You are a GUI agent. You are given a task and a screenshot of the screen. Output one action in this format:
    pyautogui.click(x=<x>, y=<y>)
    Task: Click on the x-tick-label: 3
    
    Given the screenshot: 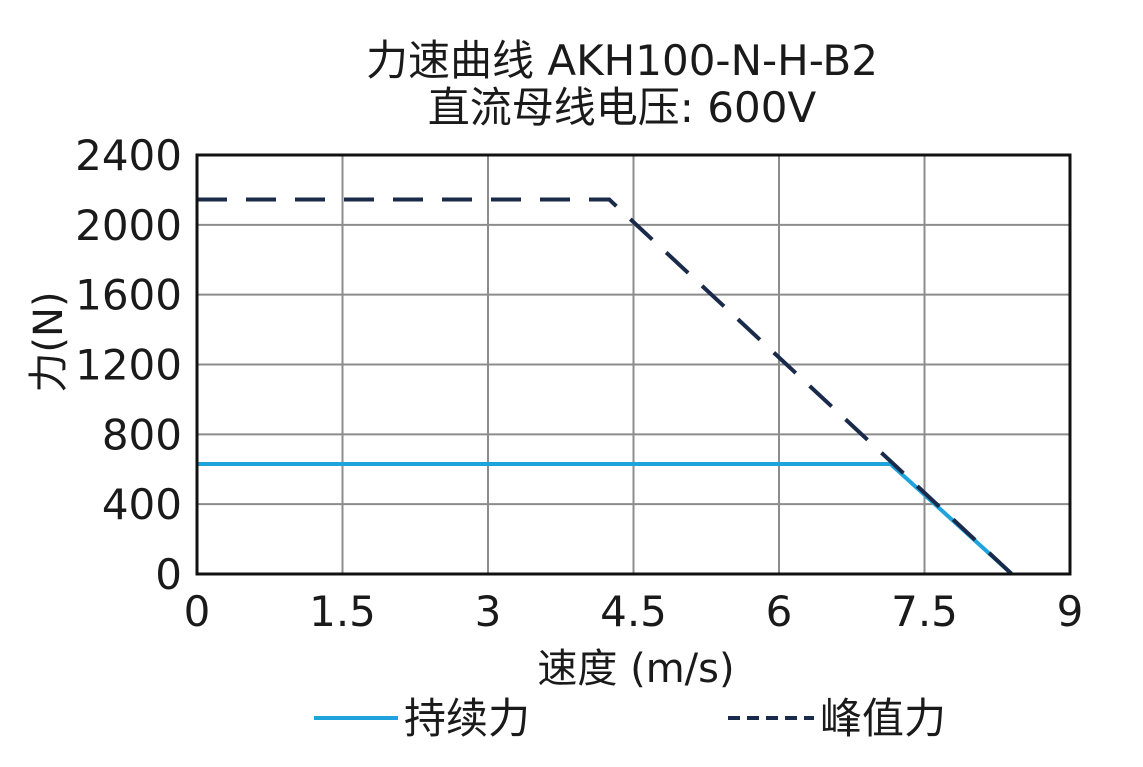 What is the action you would take?
    pyautogui.click(x=488, y=611)
    